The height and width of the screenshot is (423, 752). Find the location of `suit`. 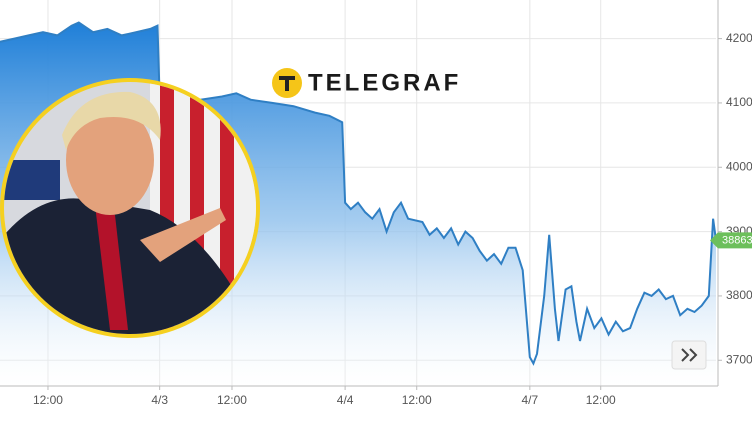

suit is located at coordinates (130, 266).